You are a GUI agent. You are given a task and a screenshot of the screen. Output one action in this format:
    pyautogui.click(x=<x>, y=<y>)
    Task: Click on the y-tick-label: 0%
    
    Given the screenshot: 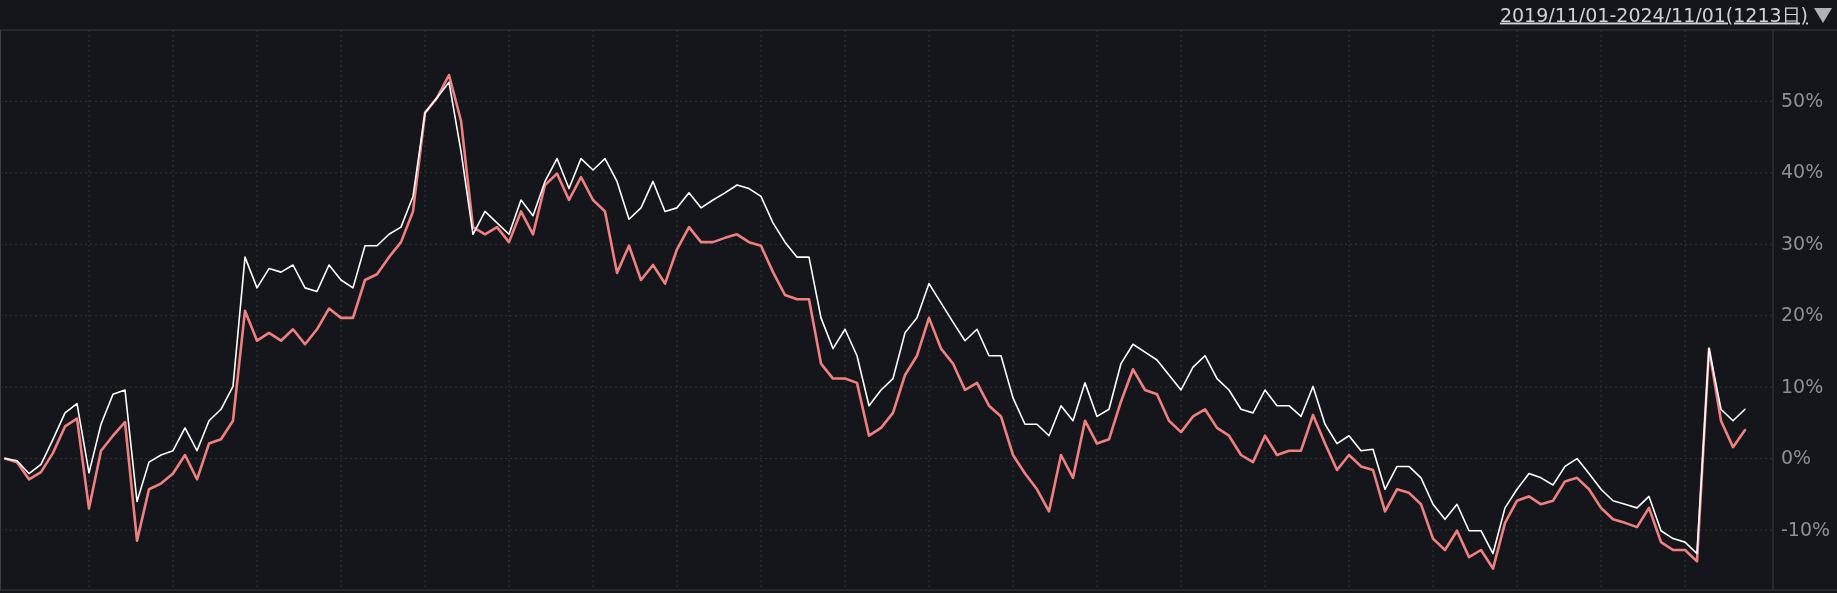 What is the action you would take?
    pyautogui.click(x=1796, y=457)
    